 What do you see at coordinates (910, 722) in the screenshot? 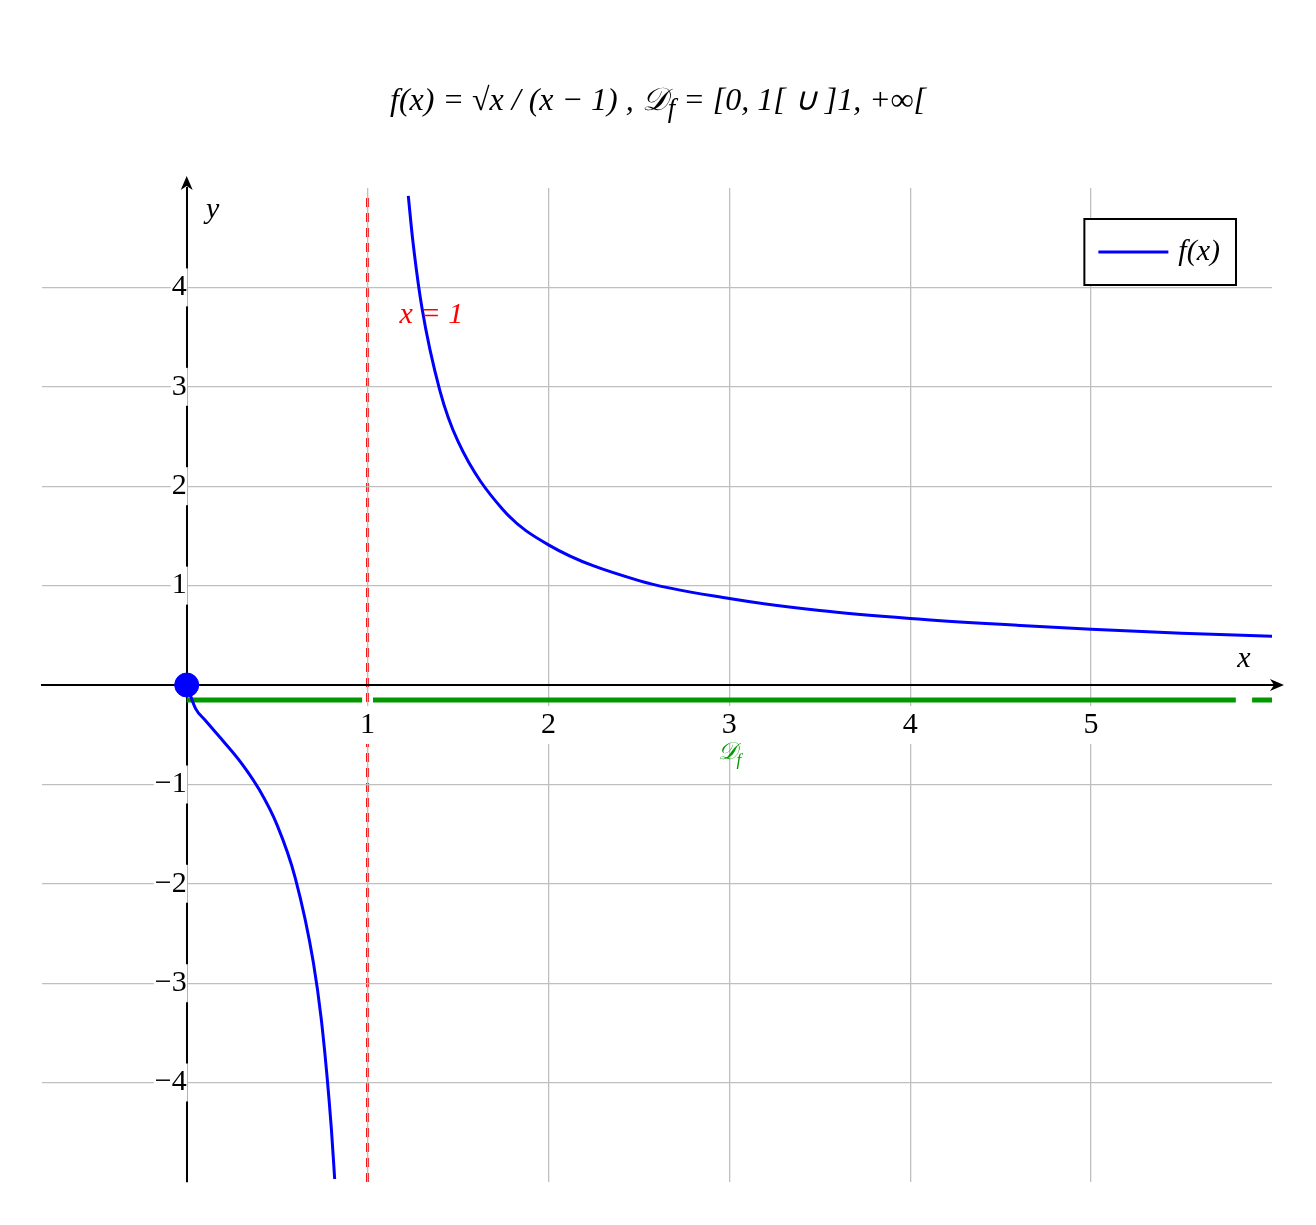
I see `x-tick-label: 4` at bounding box center [910, 722].